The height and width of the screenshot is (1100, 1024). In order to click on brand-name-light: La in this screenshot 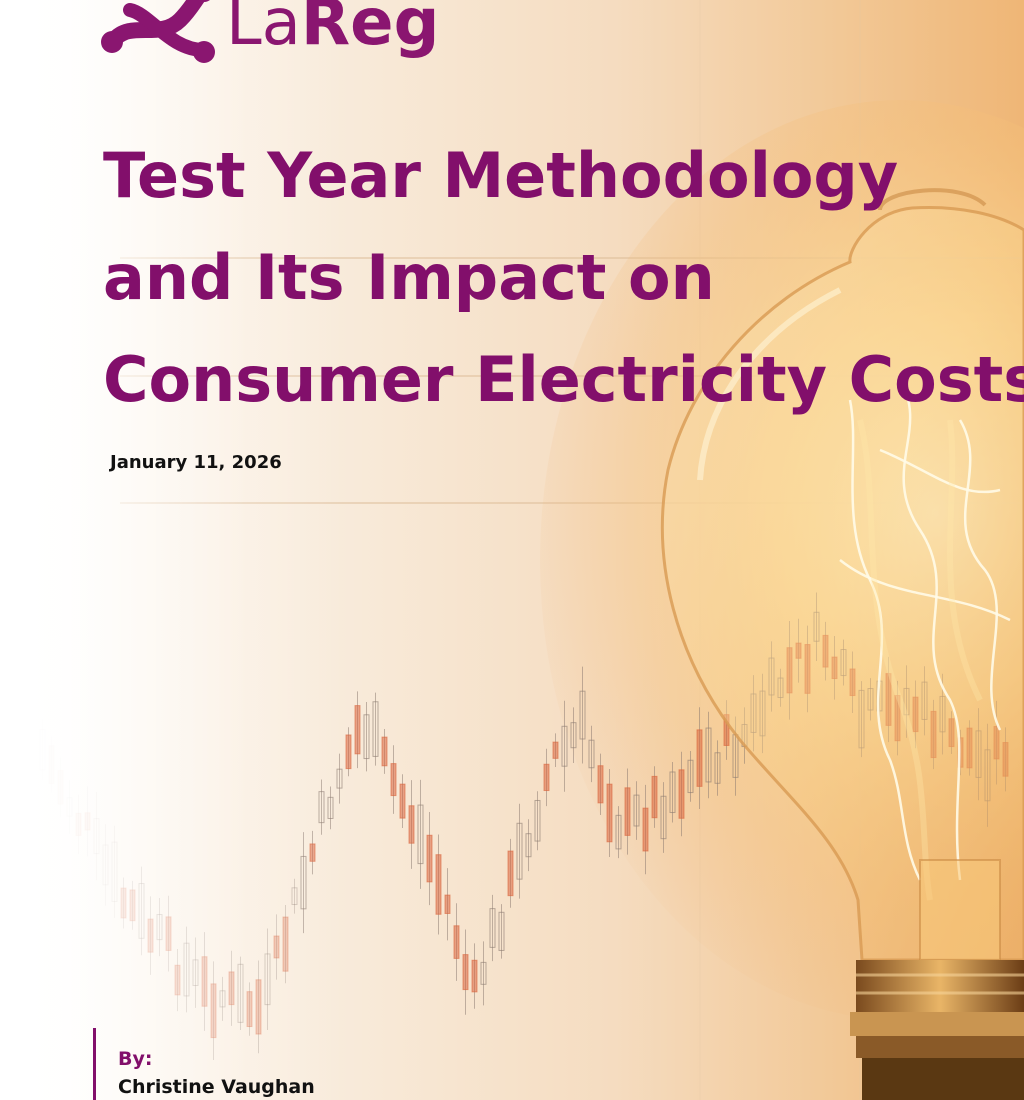, I will do `click(263, 30)`.